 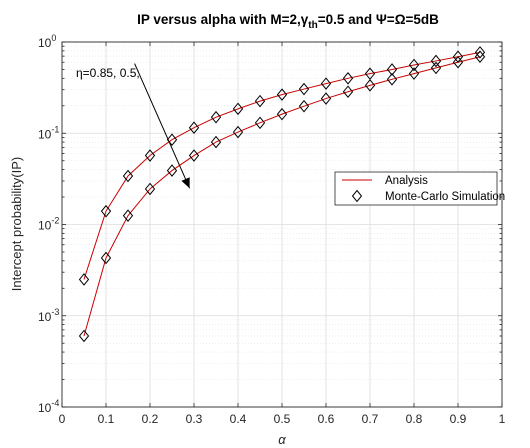 I want to click on y-axis-label: Intercept probability(IP), so click(x=16, y=224).